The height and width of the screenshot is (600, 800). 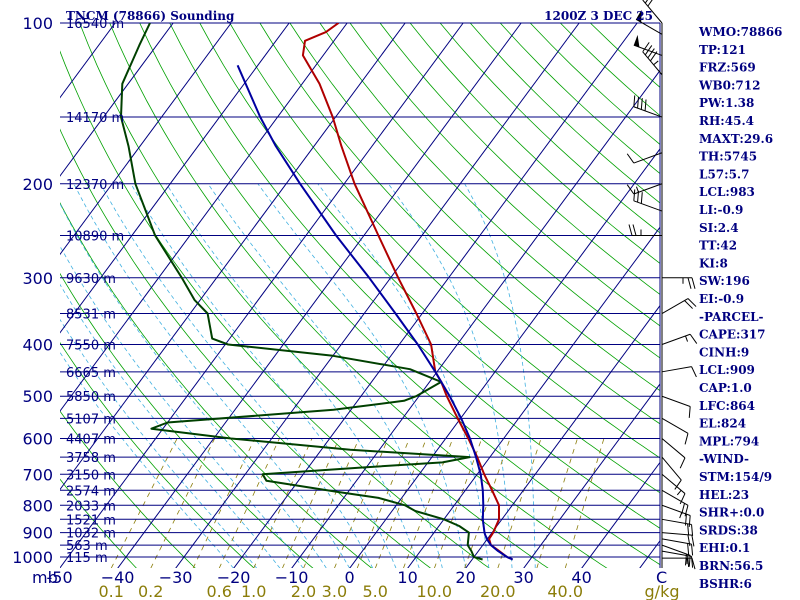 What do you see at coordinates (662, 591) in the screenshot?
I see `mixing-ratio-unit-label: g/kg` at bounding box center [662, 591].